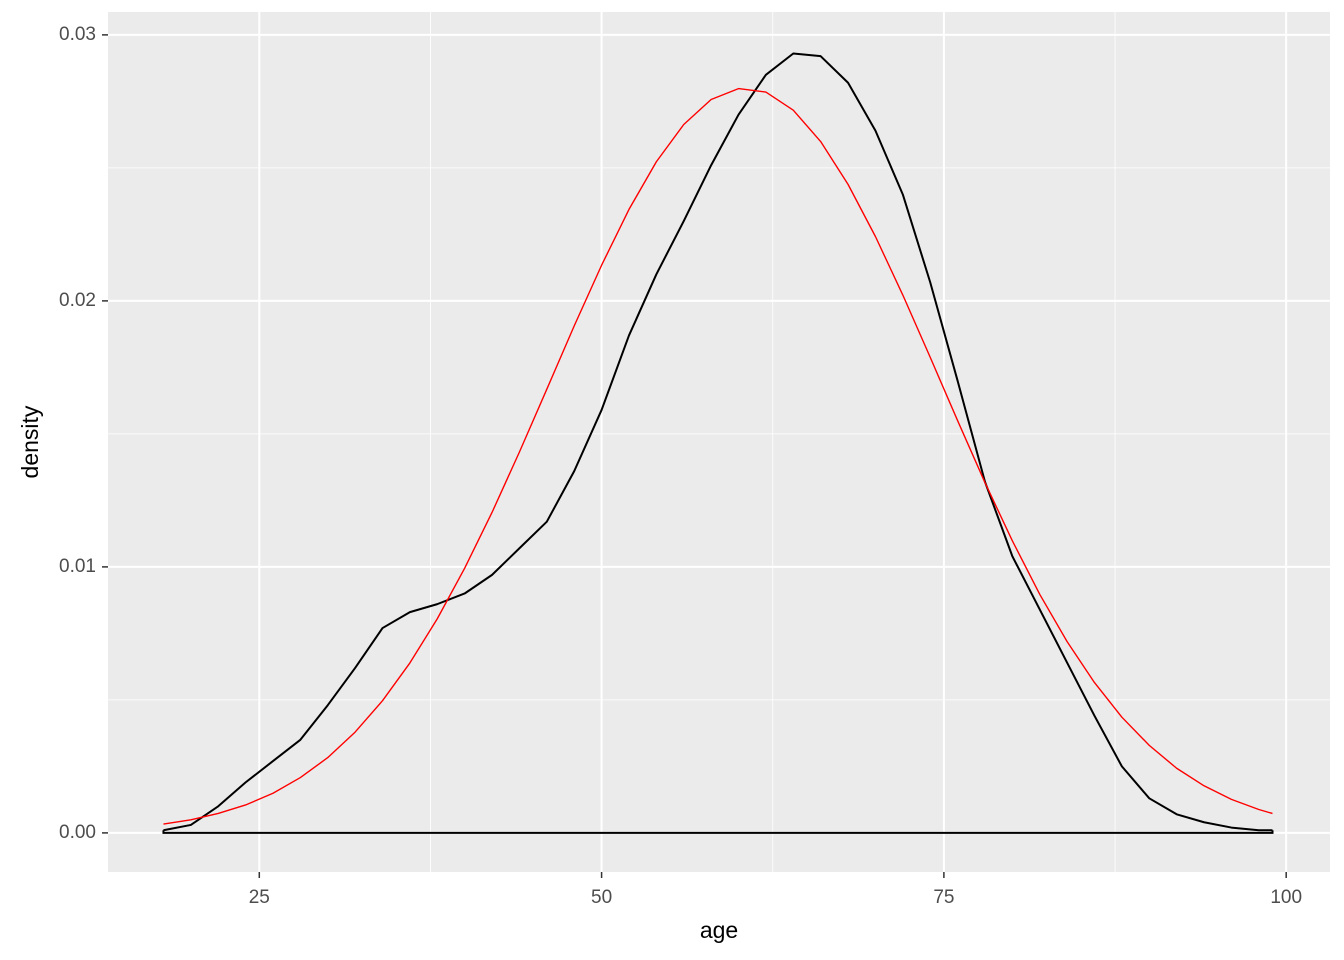  I want to click on y-tick-label: 0.02, so click(77, 300).